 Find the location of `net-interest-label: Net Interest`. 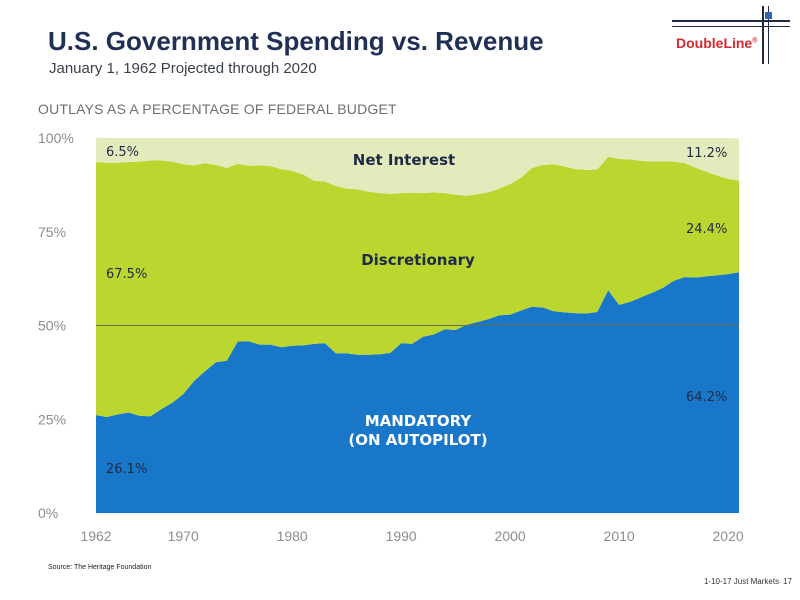

net-interest-label: Net Interest is located at coordinates (404, 160).